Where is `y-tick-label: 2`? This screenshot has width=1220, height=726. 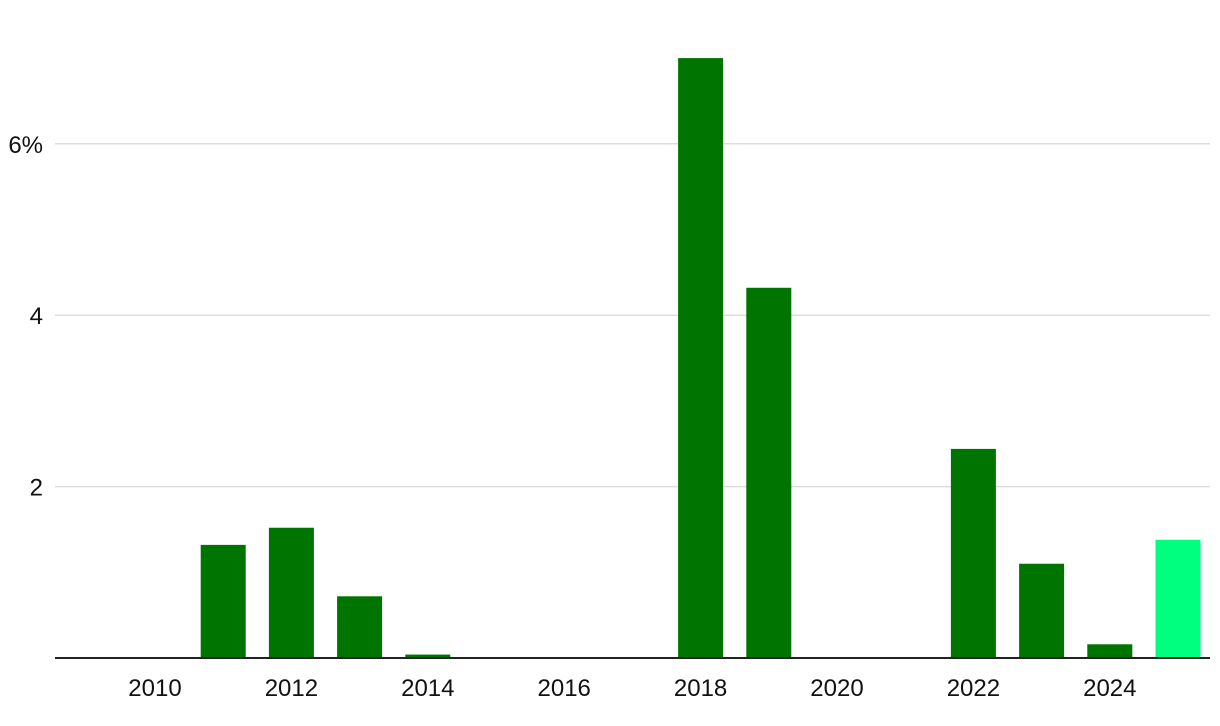 y-tick-label: 2 is located at coordinates (36, 488).